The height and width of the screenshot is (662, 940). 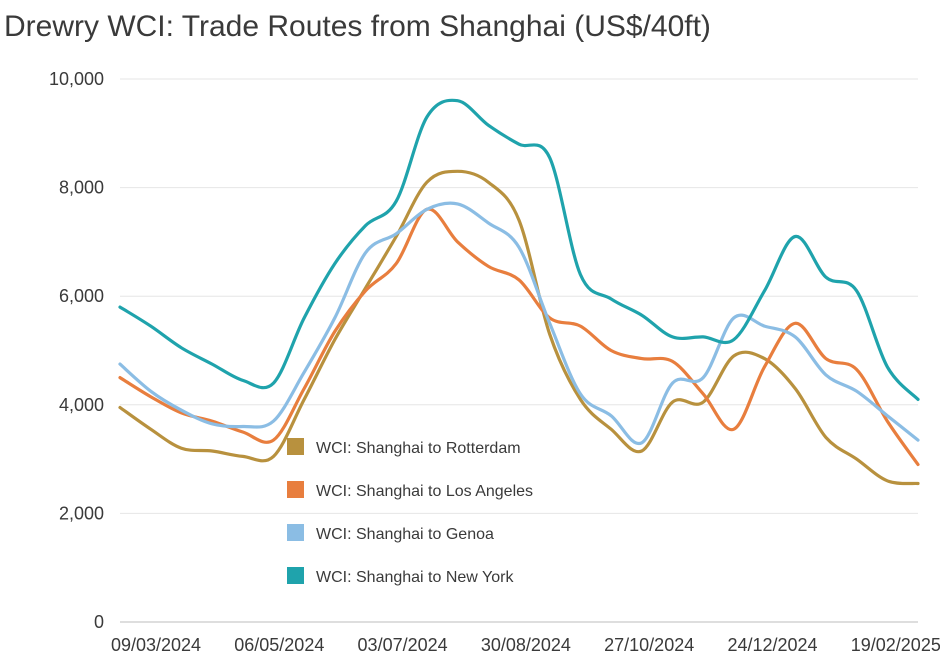 I want to click on y-tick-label: 4,000, so click(x=81, y=405).